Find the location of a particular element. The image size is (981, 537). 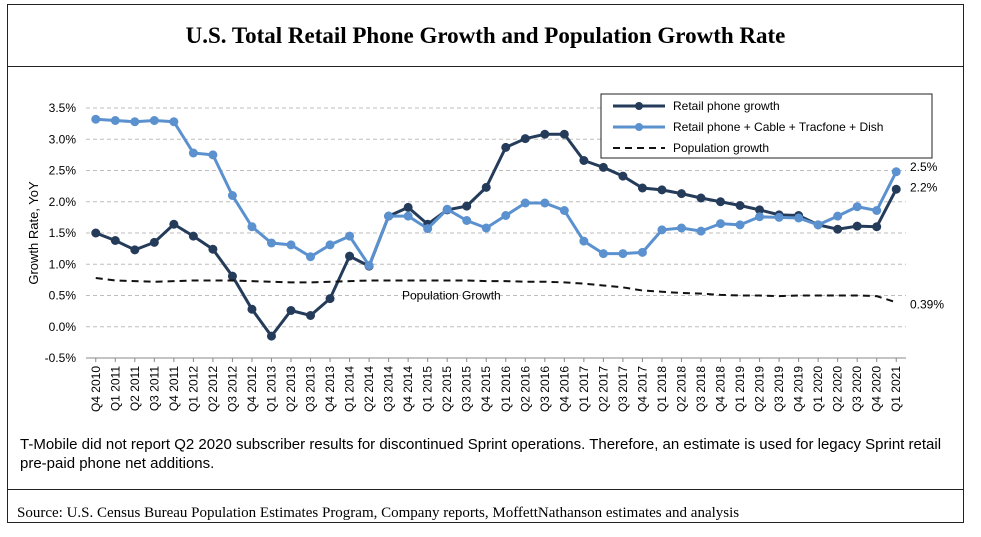

x-tick-label: Q2 2016 is located at coordinates (525, 389).